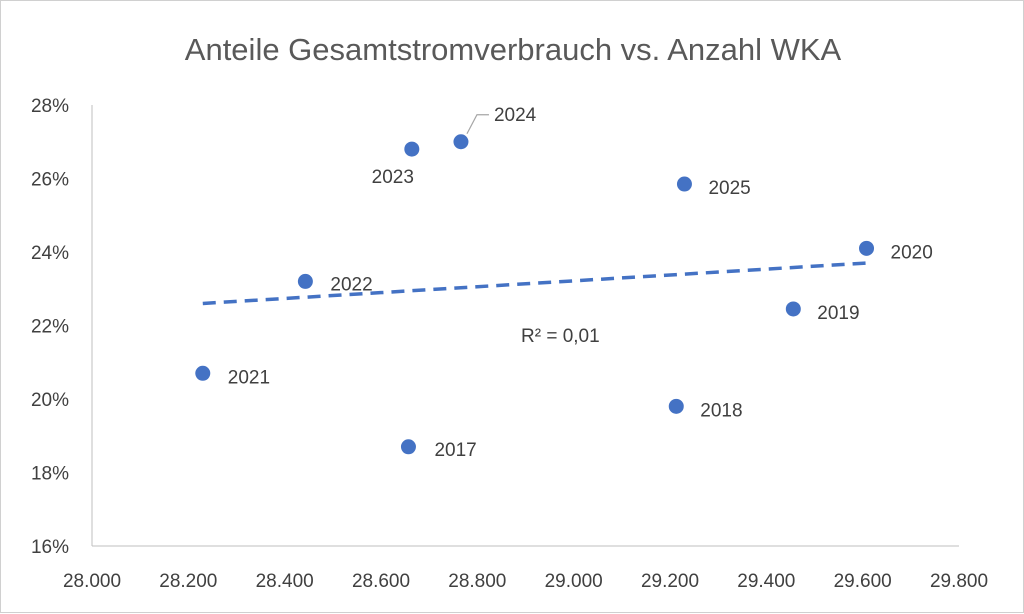 The height and width of the screenshot is (614, 1024). What do you see at coordinates (50, 327) in the screenshot?
I see `y-tick-label: 22%` at bounding box center [50, 327].